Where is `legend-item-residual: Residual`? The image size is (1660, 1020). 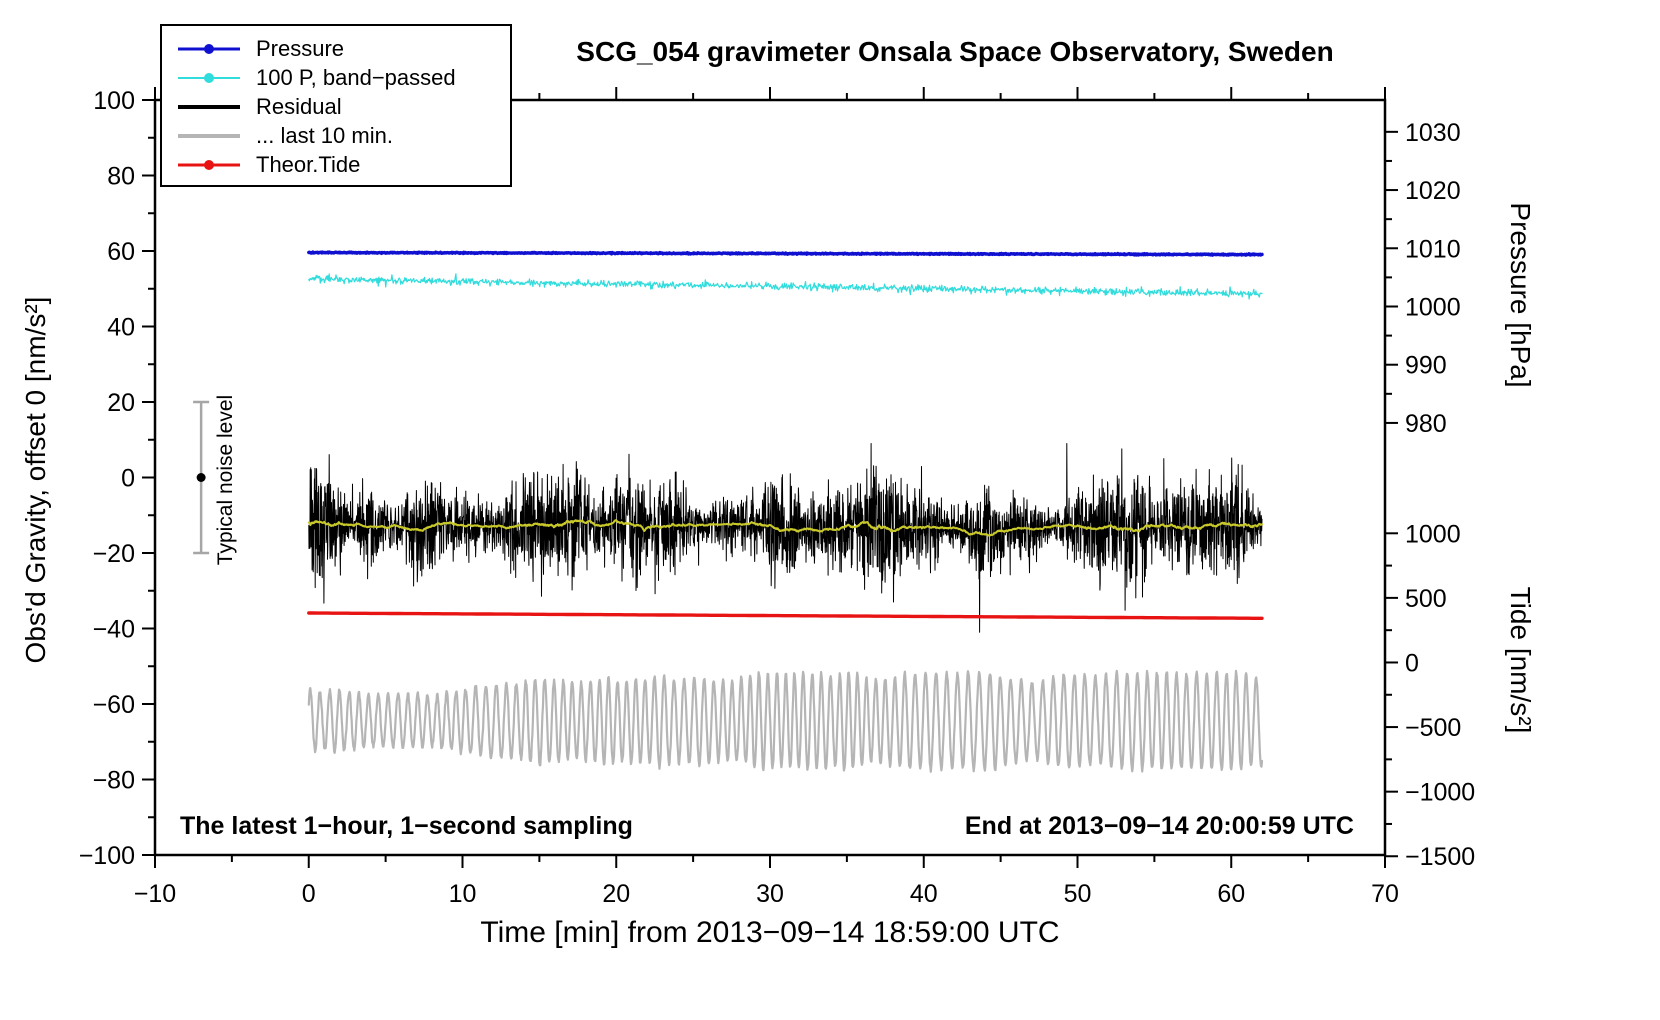
legend-item-residual: Residual is located at coordinates (336, 106).